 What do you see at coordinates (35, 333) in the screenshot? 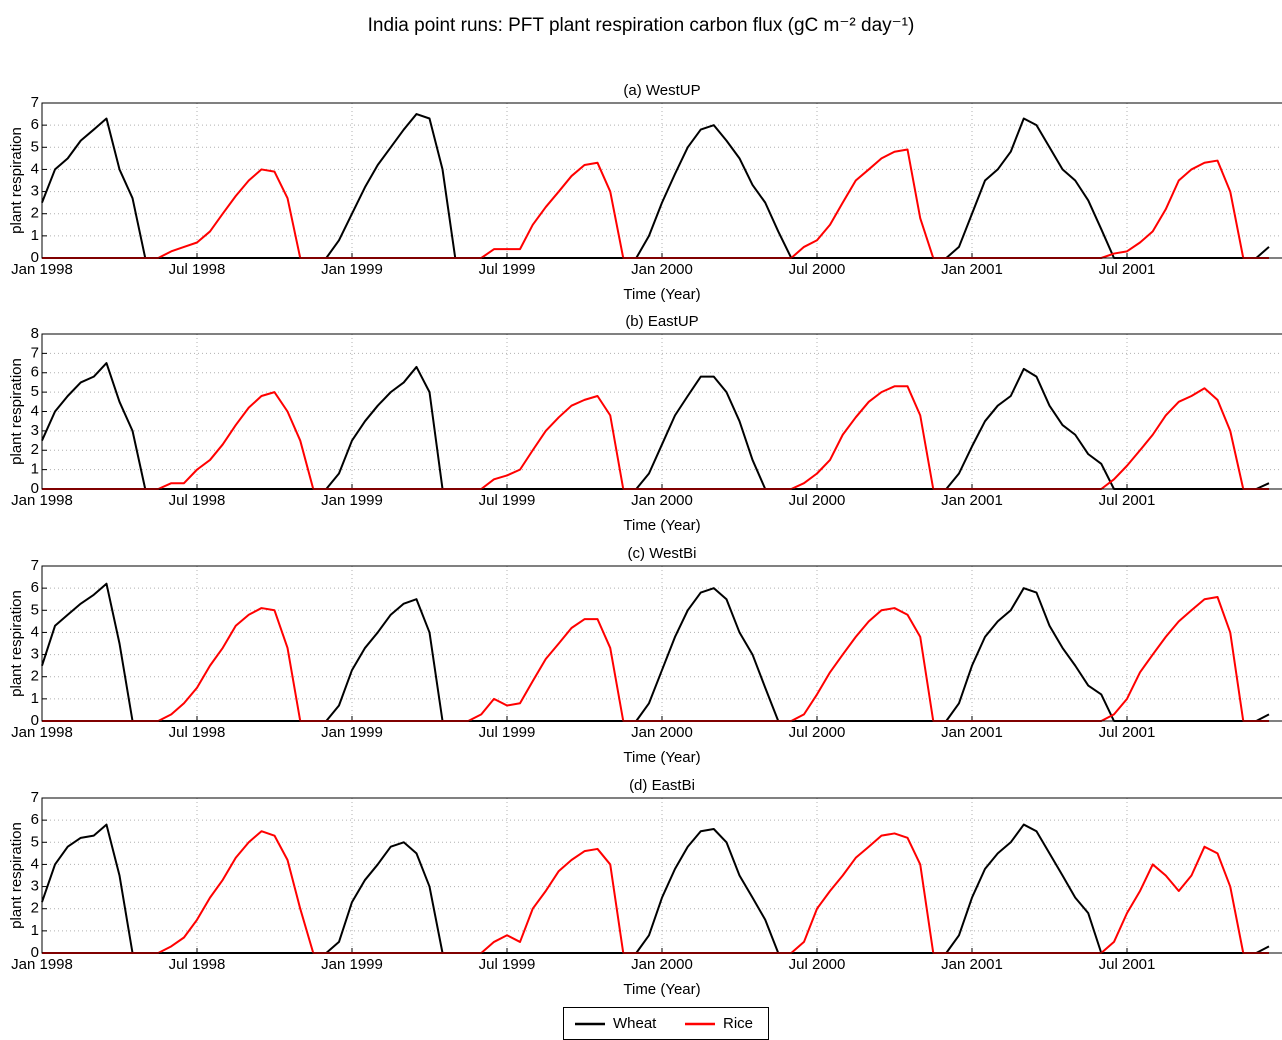
I see `y-tick-label: 8` at bounding box center [35, 333].